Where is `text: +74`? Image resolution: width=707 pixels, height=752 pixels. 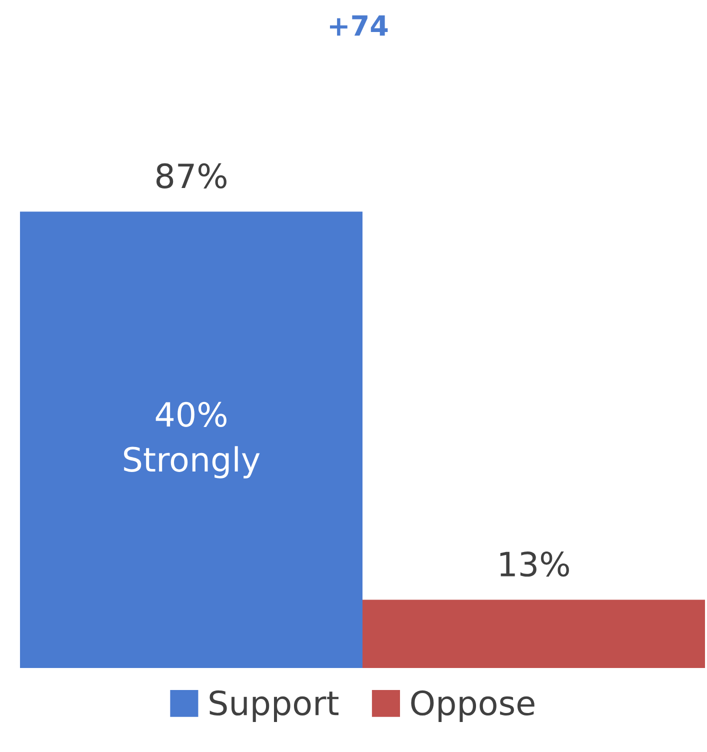
text: +74 is located at coordinates (359, 25).